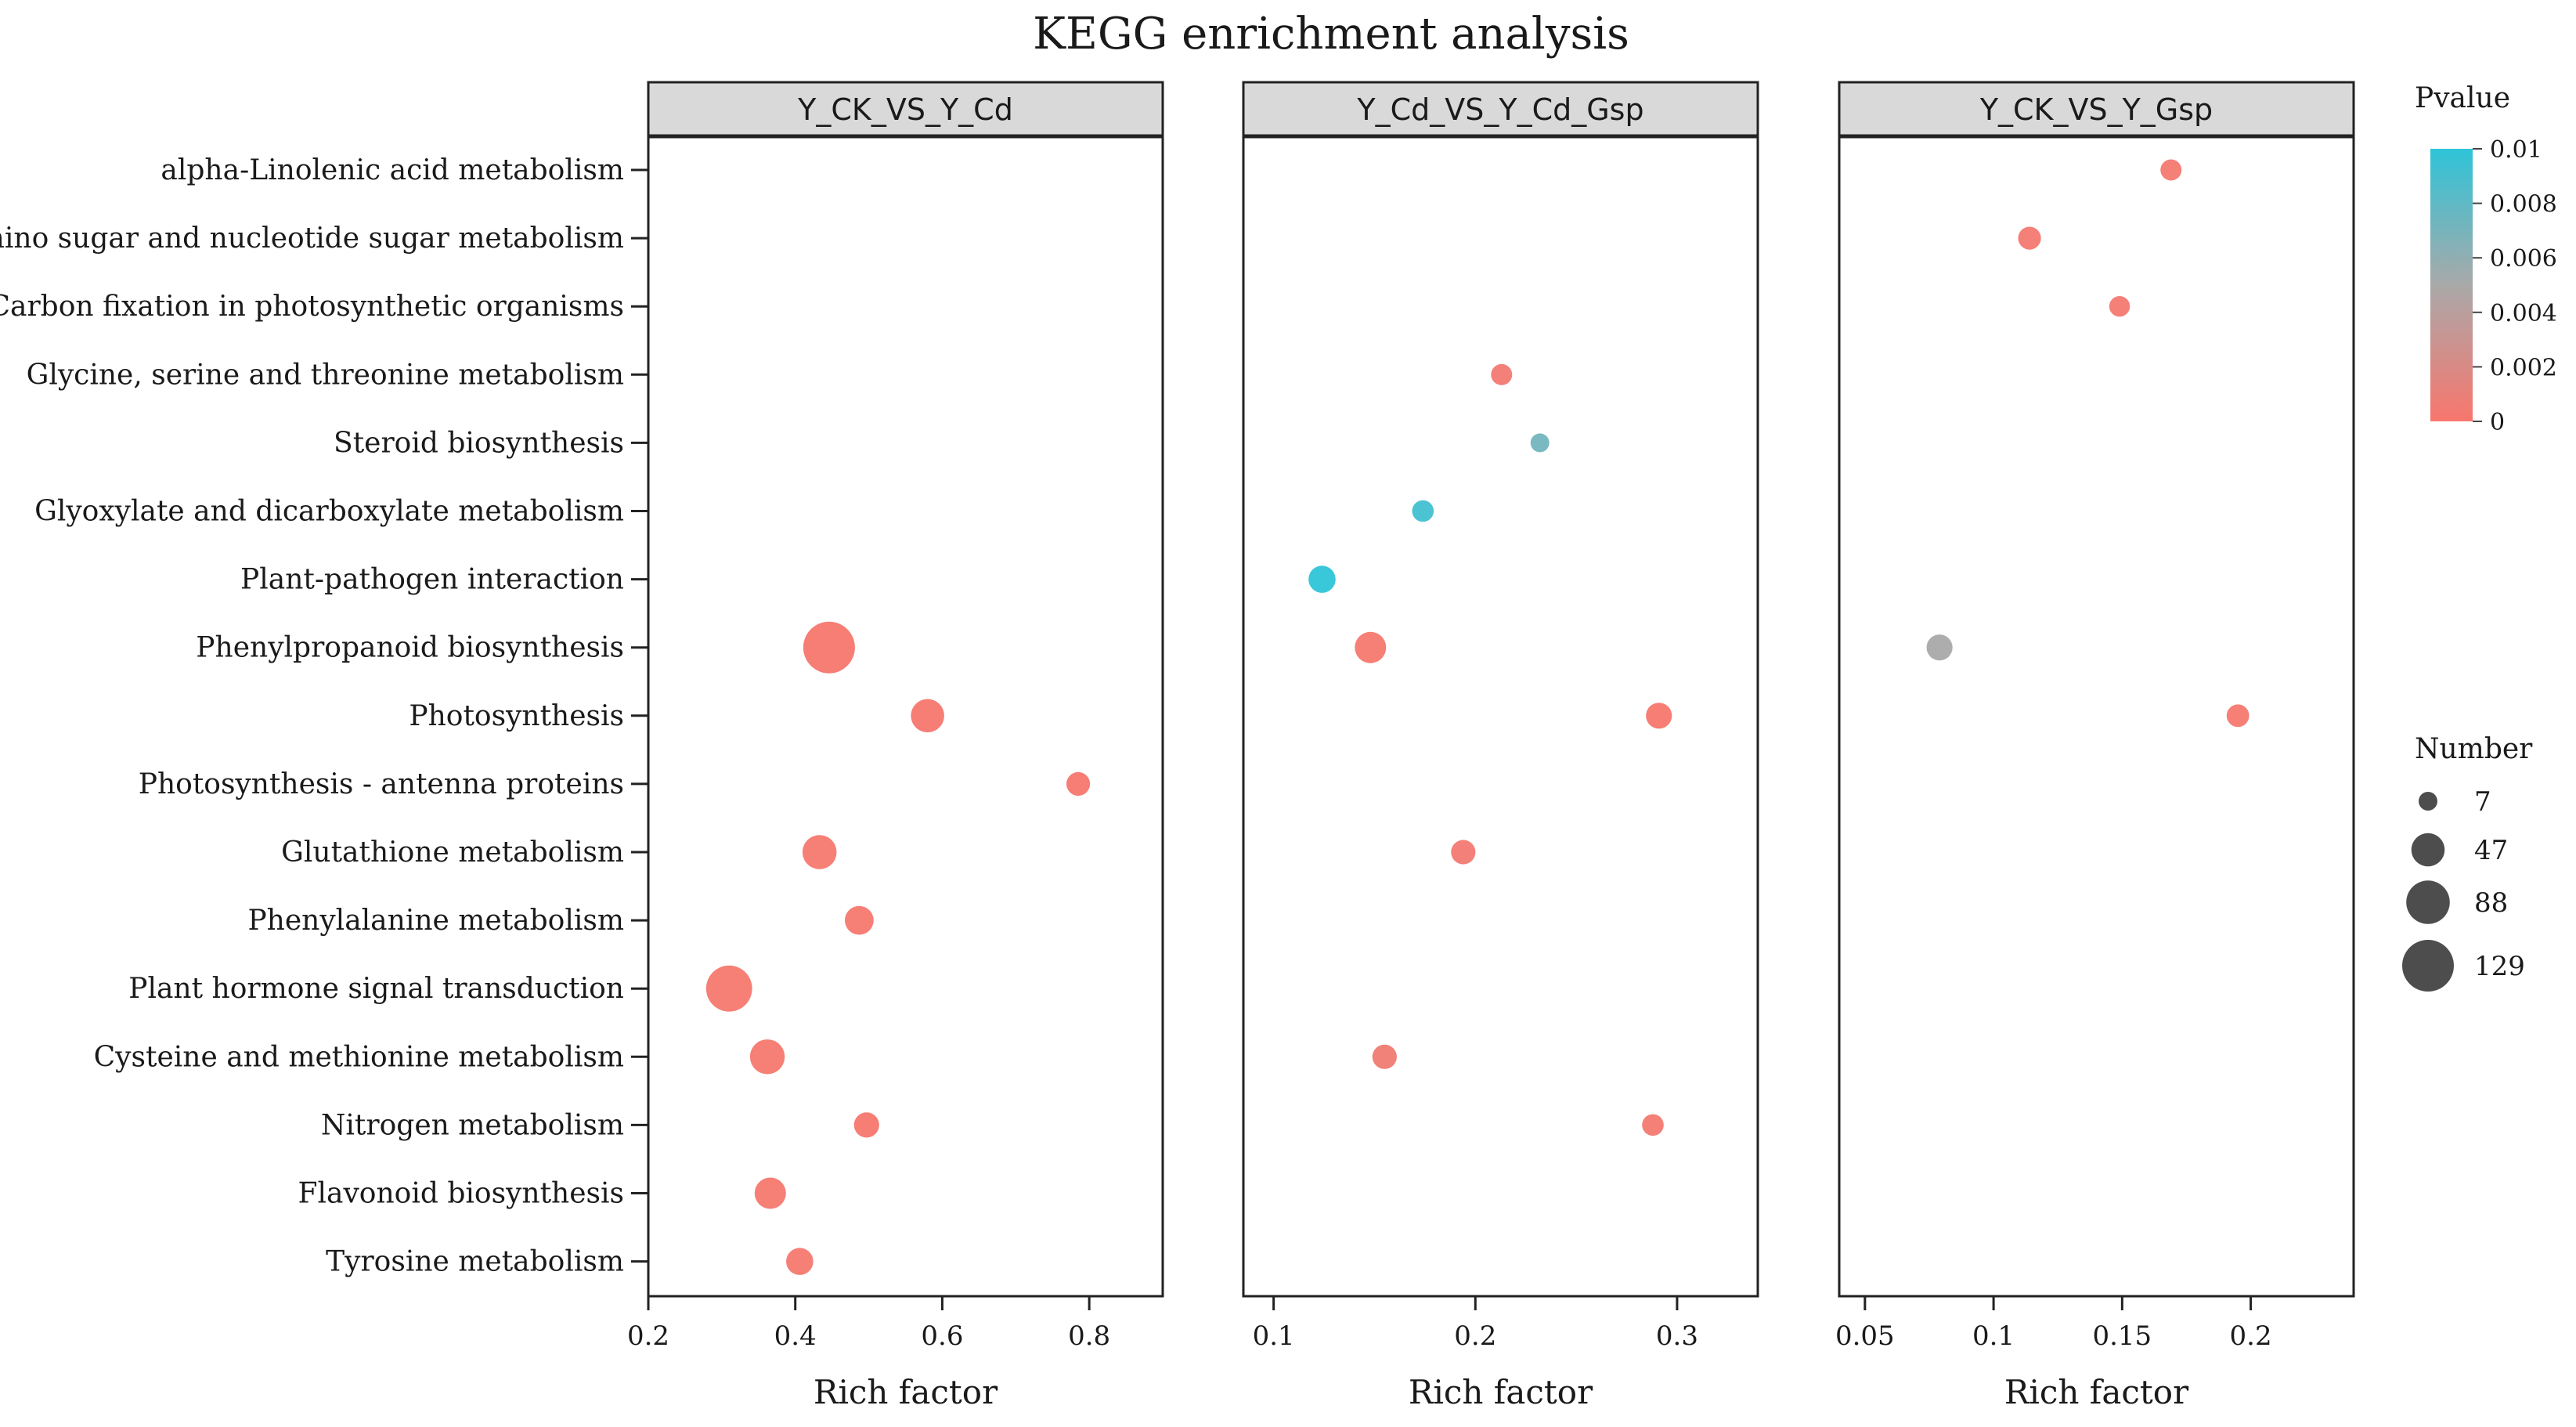 This screenshot has width=2576, height=1427. Describe the element at coordinates (942, 1336) in the screenshot. I see `x-tick-label: 0.6` at that location.